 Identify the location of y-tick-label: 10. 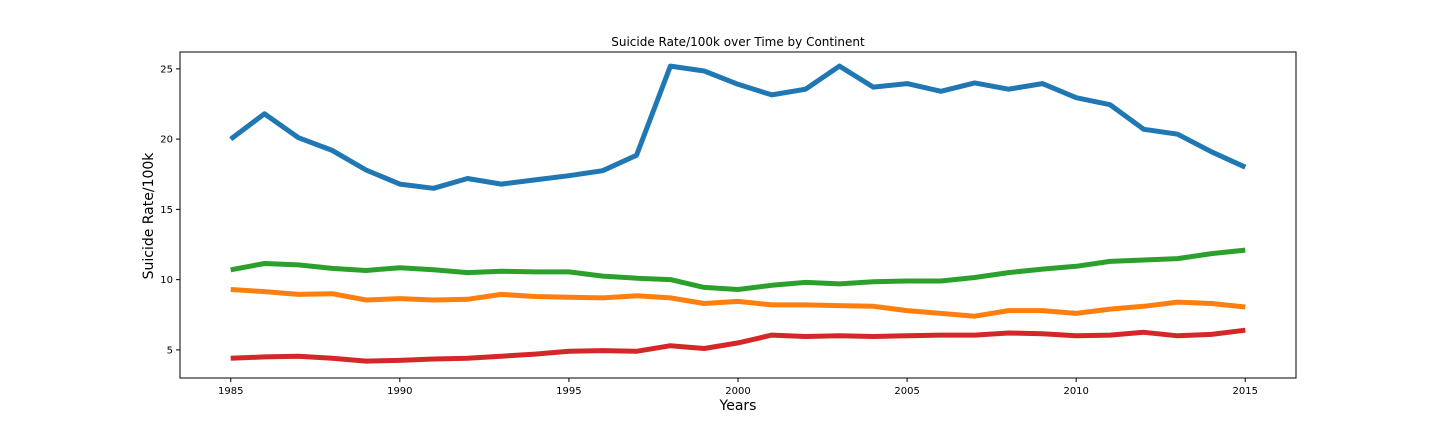
(166, 280).